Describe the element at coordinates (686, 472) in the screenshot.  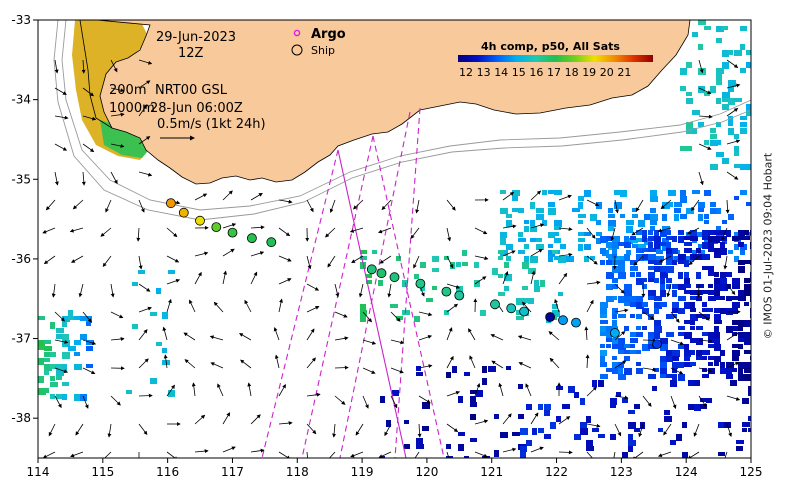
I see `x-tick-label: 124` at that location.